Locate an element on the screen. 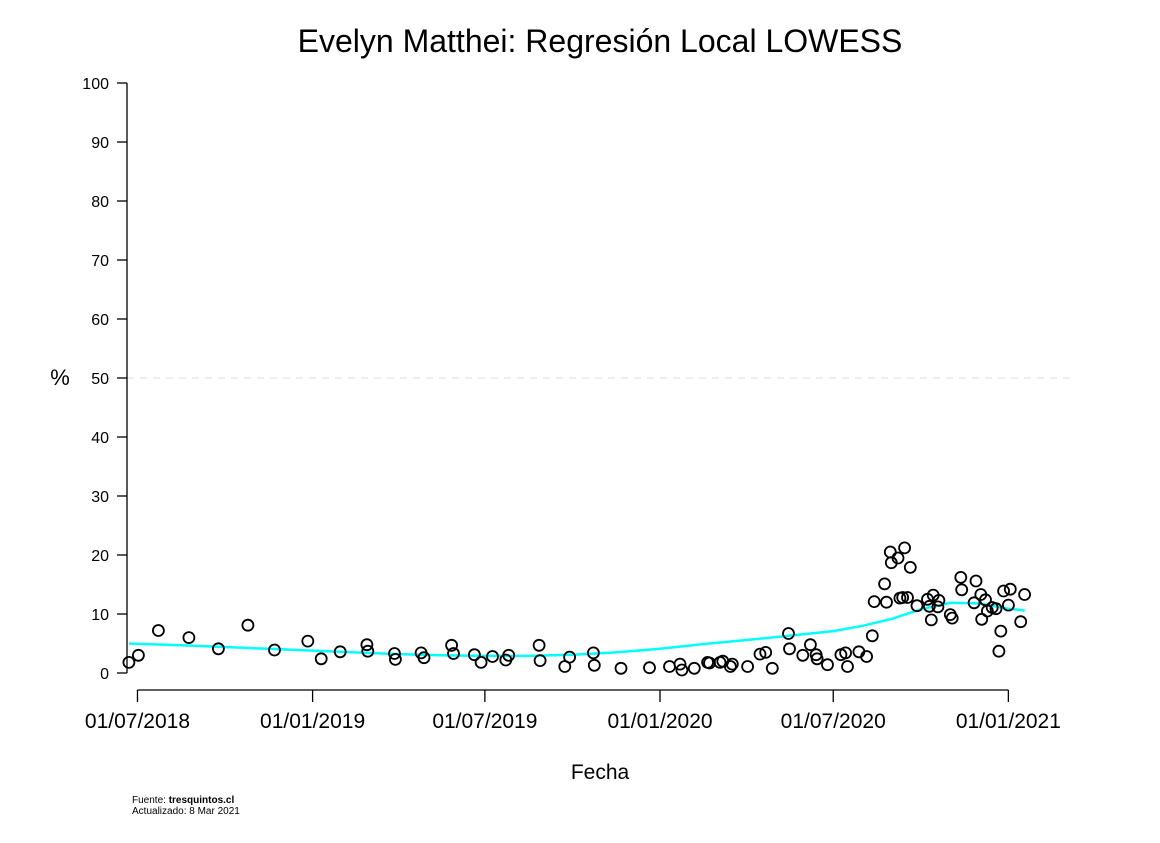 Image resolution: width=1160 pixels, height=843 pixels. y-tick-label: 100 is located at coordinates (95, 84).